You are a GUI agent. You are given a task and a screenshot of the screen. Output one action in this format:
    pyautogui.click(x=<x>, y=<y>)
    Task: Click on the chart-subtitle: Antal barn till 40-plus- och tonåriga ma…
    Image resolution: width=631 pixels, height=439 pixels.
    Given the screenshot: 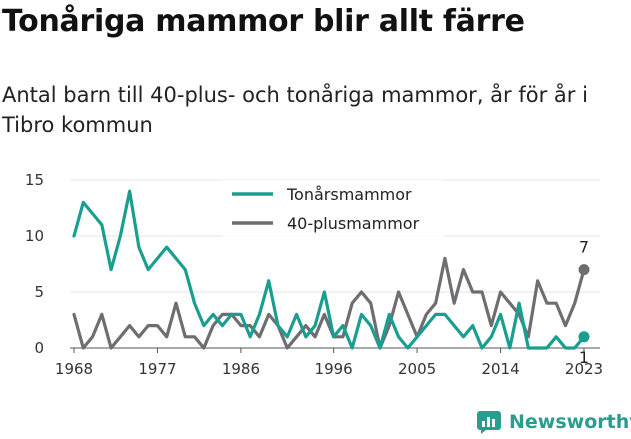 What is the action you would take?
    pyautogui.click(x=295, y=110)
    